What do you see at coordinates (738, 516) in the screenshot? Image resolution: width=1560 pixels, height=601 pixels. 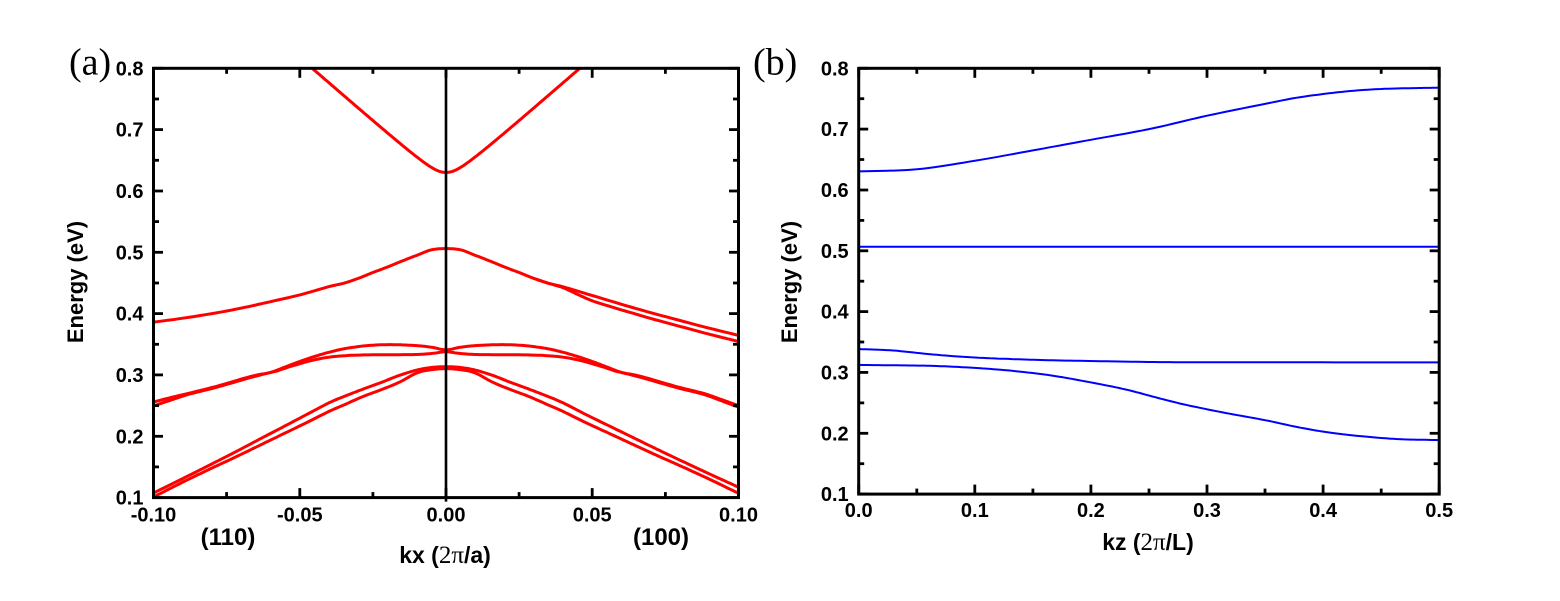 I see `svg-text: 0.10` at bounding box center [738, 516].